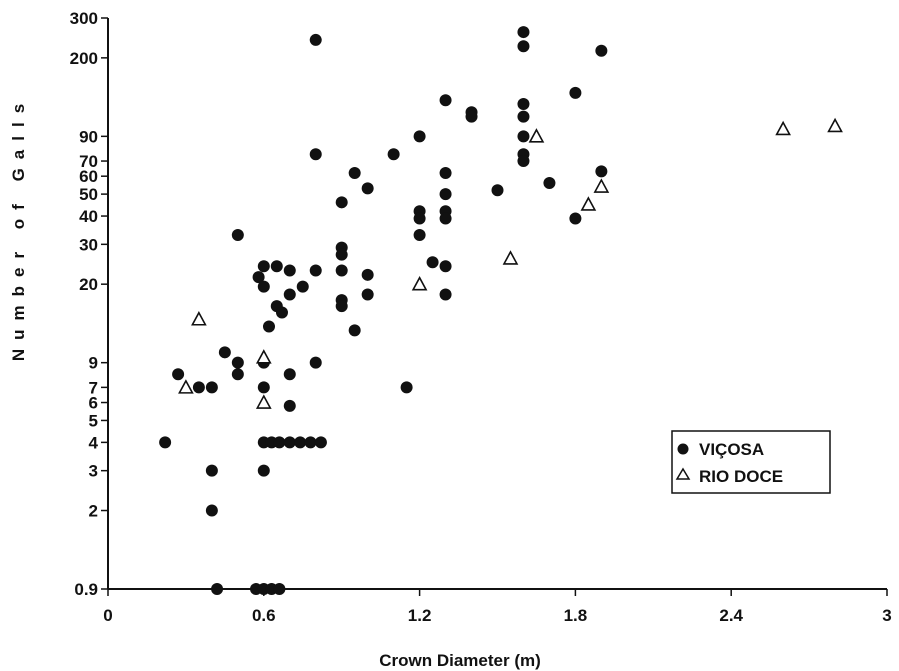 The height and width of the screenshot is (671, 899). I want to click on y-tick-label: 40, so click(88, 216).